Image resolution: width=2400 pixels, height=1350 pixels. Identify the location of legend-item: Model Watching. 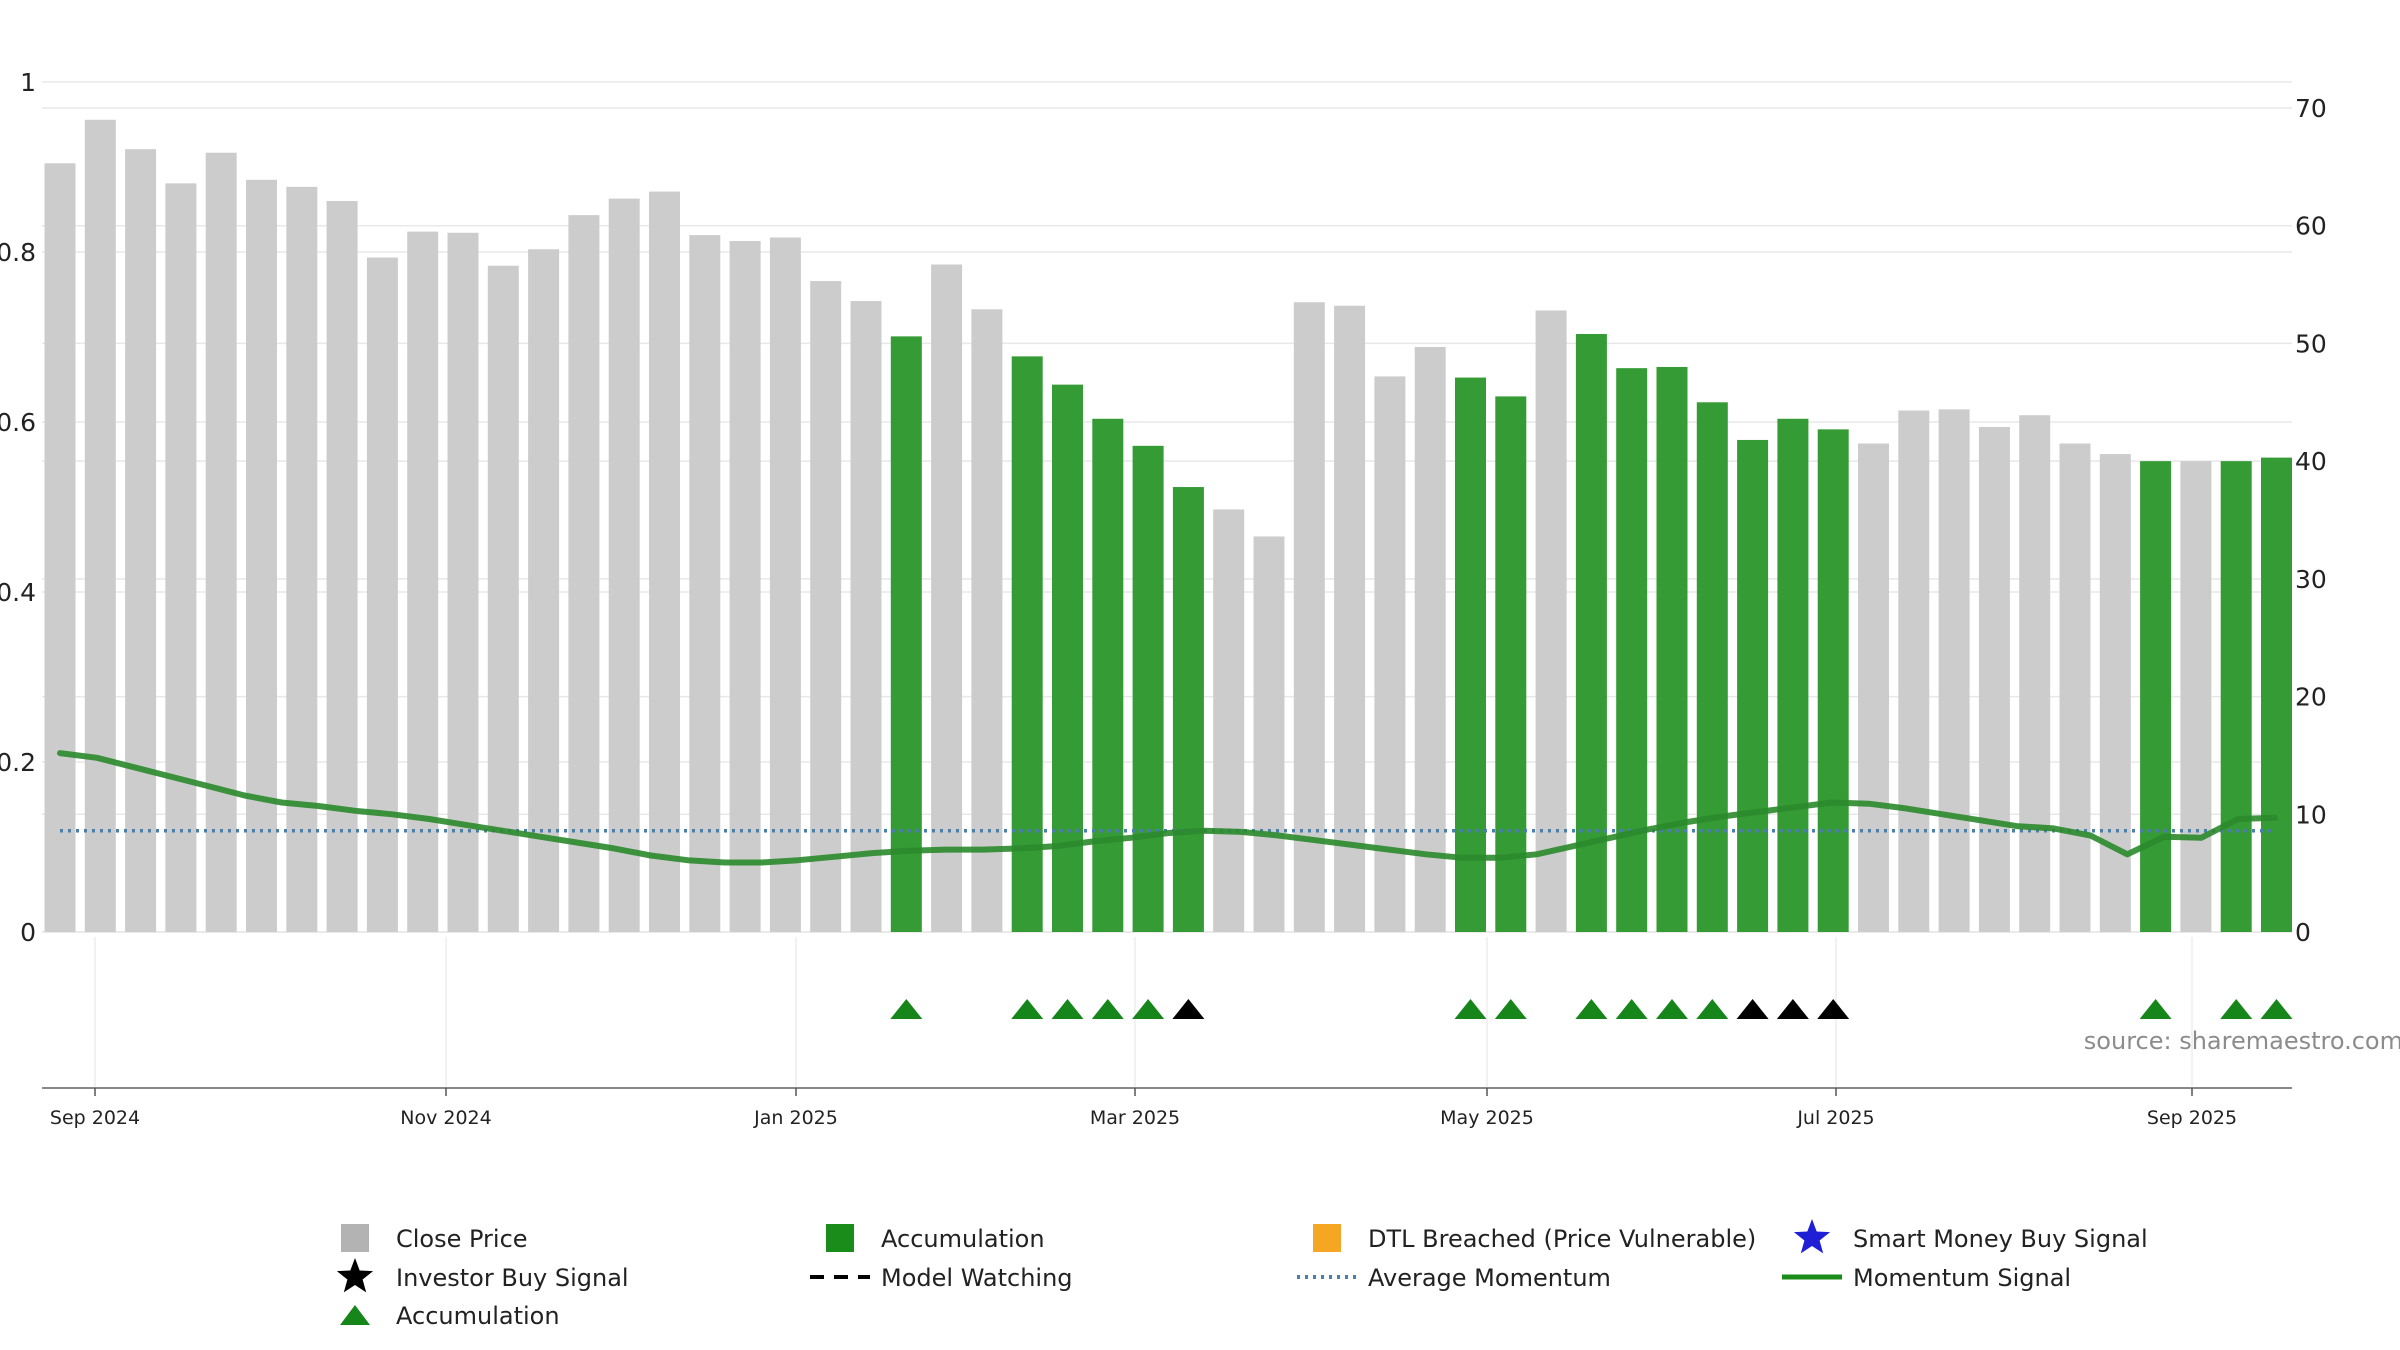
(941, 1278).